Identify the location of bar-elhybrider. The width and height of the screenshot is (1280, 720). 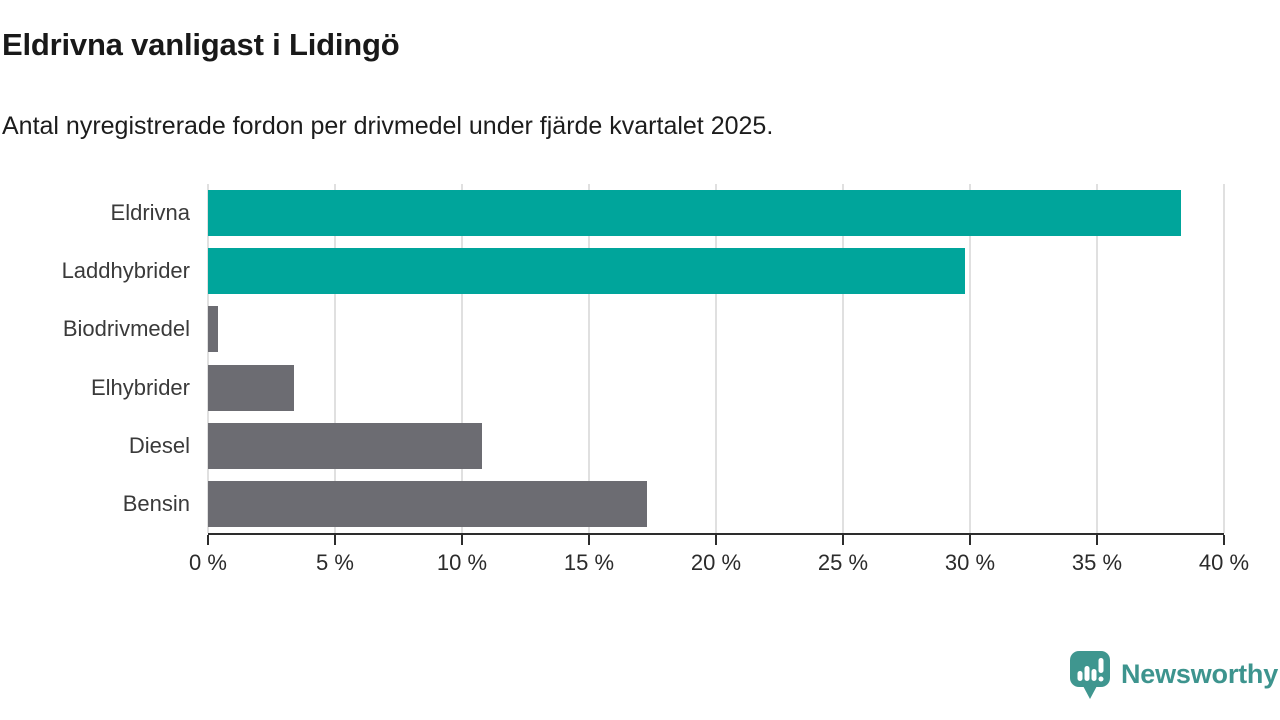
(251, 387).